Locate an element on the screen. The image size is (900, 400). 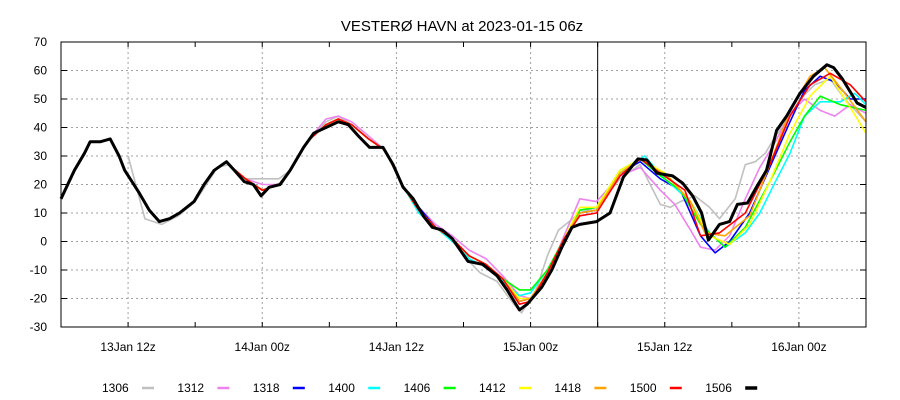
y-tick-label: 10 is located at coordinates (41, 213).